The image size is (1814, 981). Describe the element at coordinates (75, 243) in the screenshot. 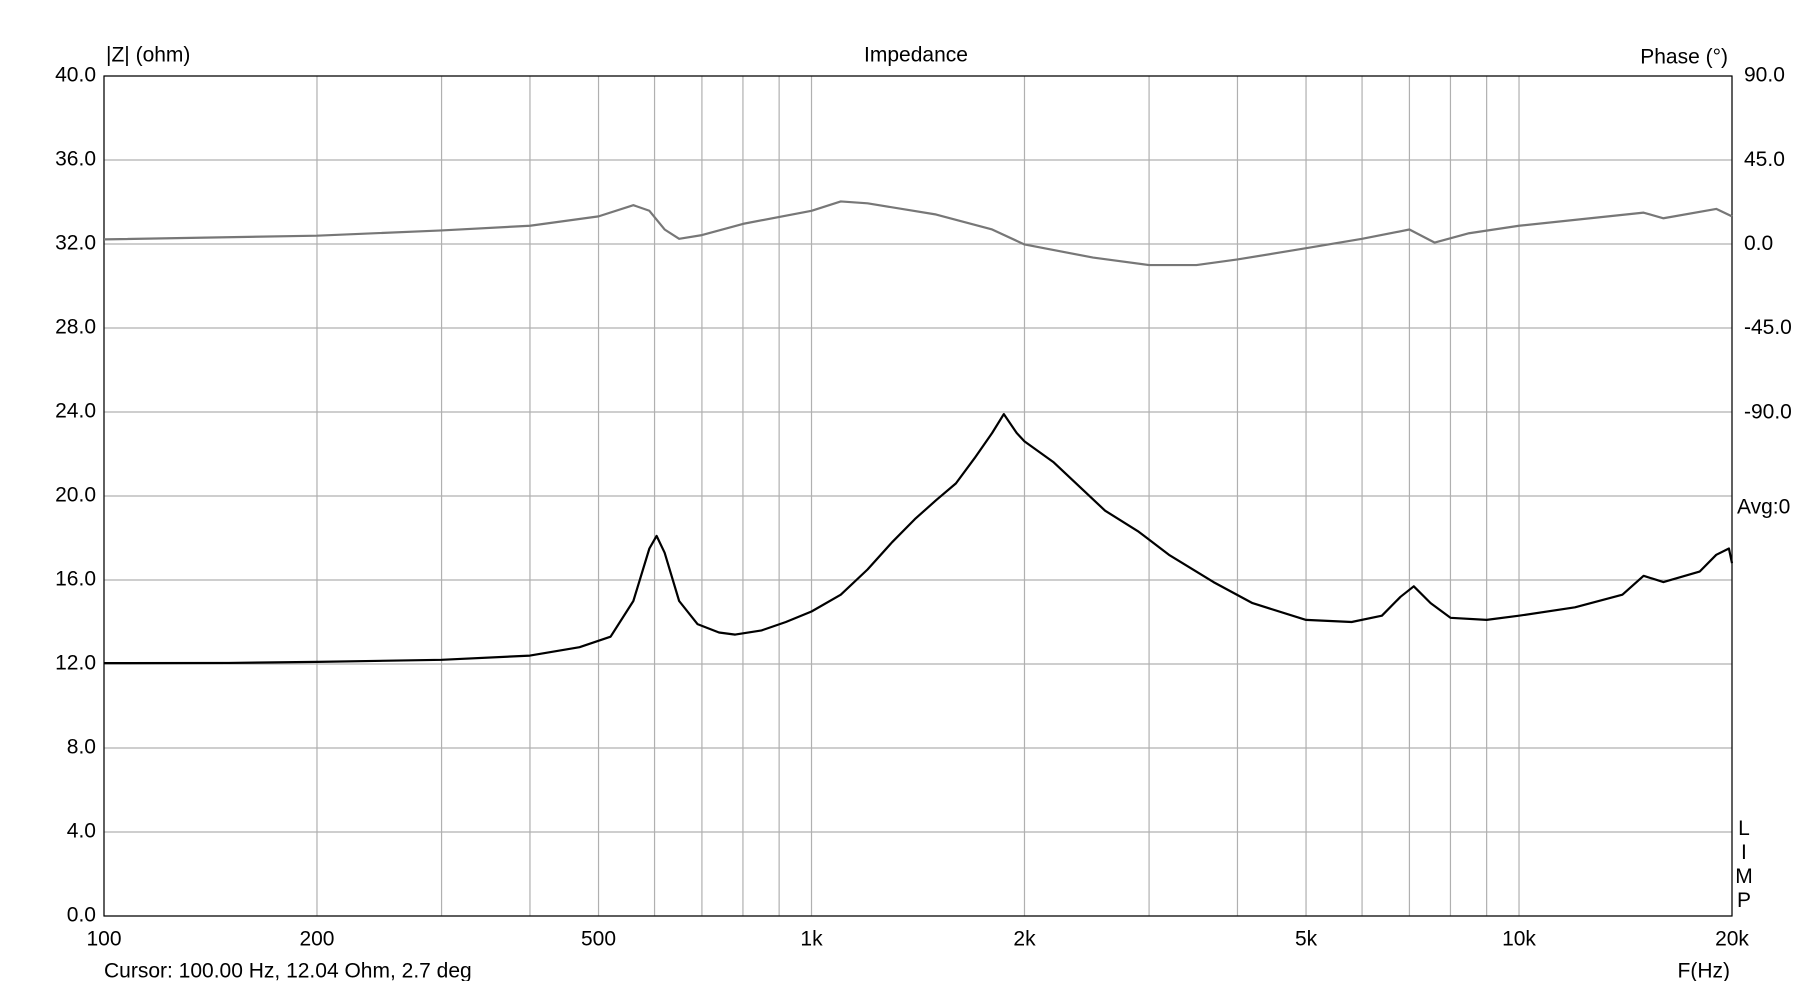

I see `y-tick-label: 32.0` at that location.